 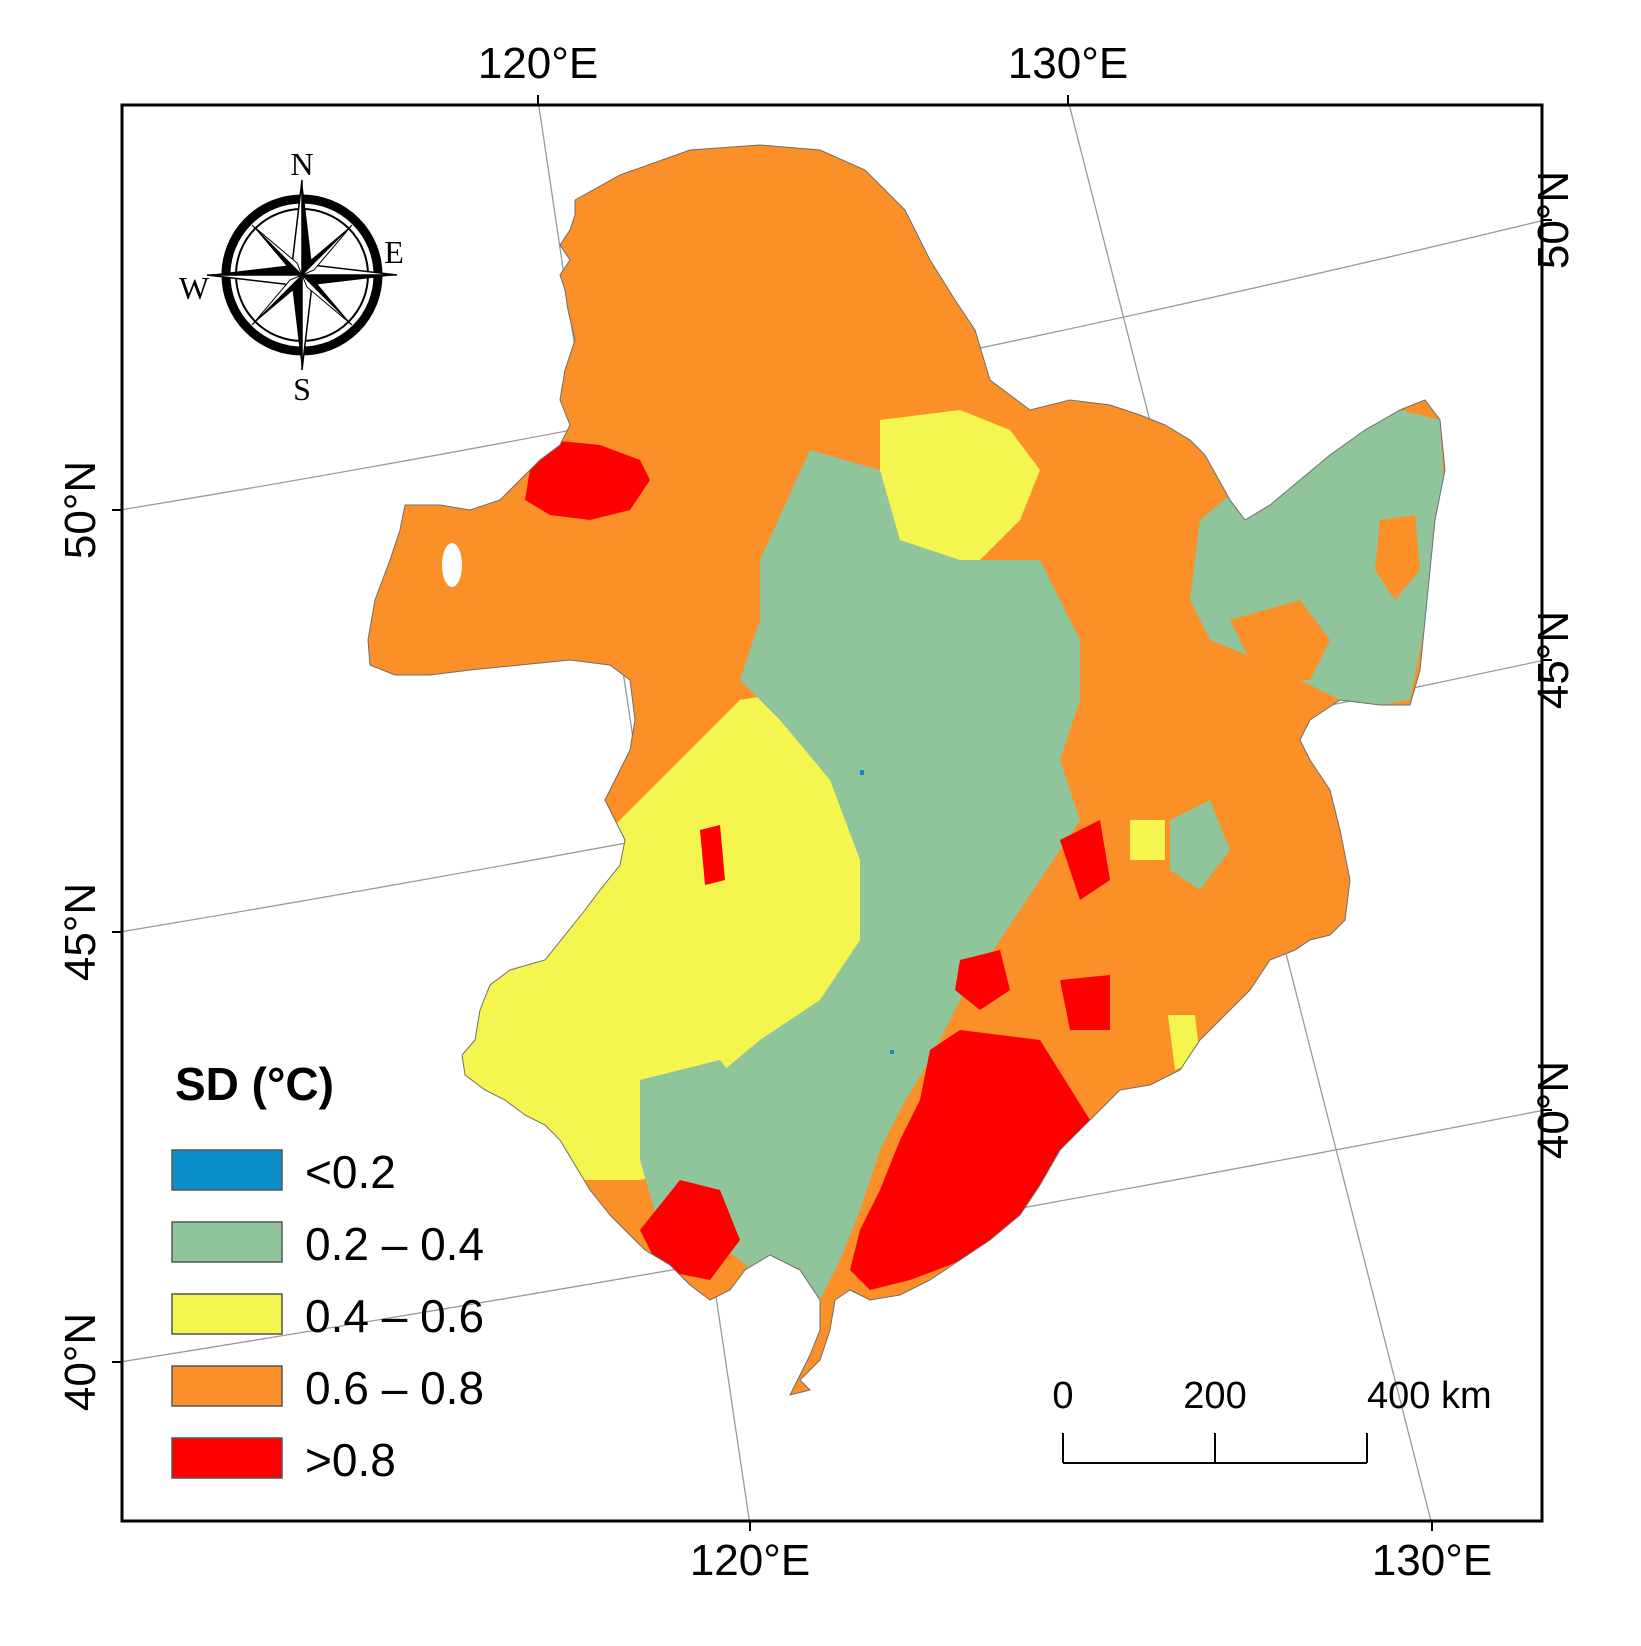 I want to click on right-lat-label-3: 40°N, so click(x=1553, y=1110).